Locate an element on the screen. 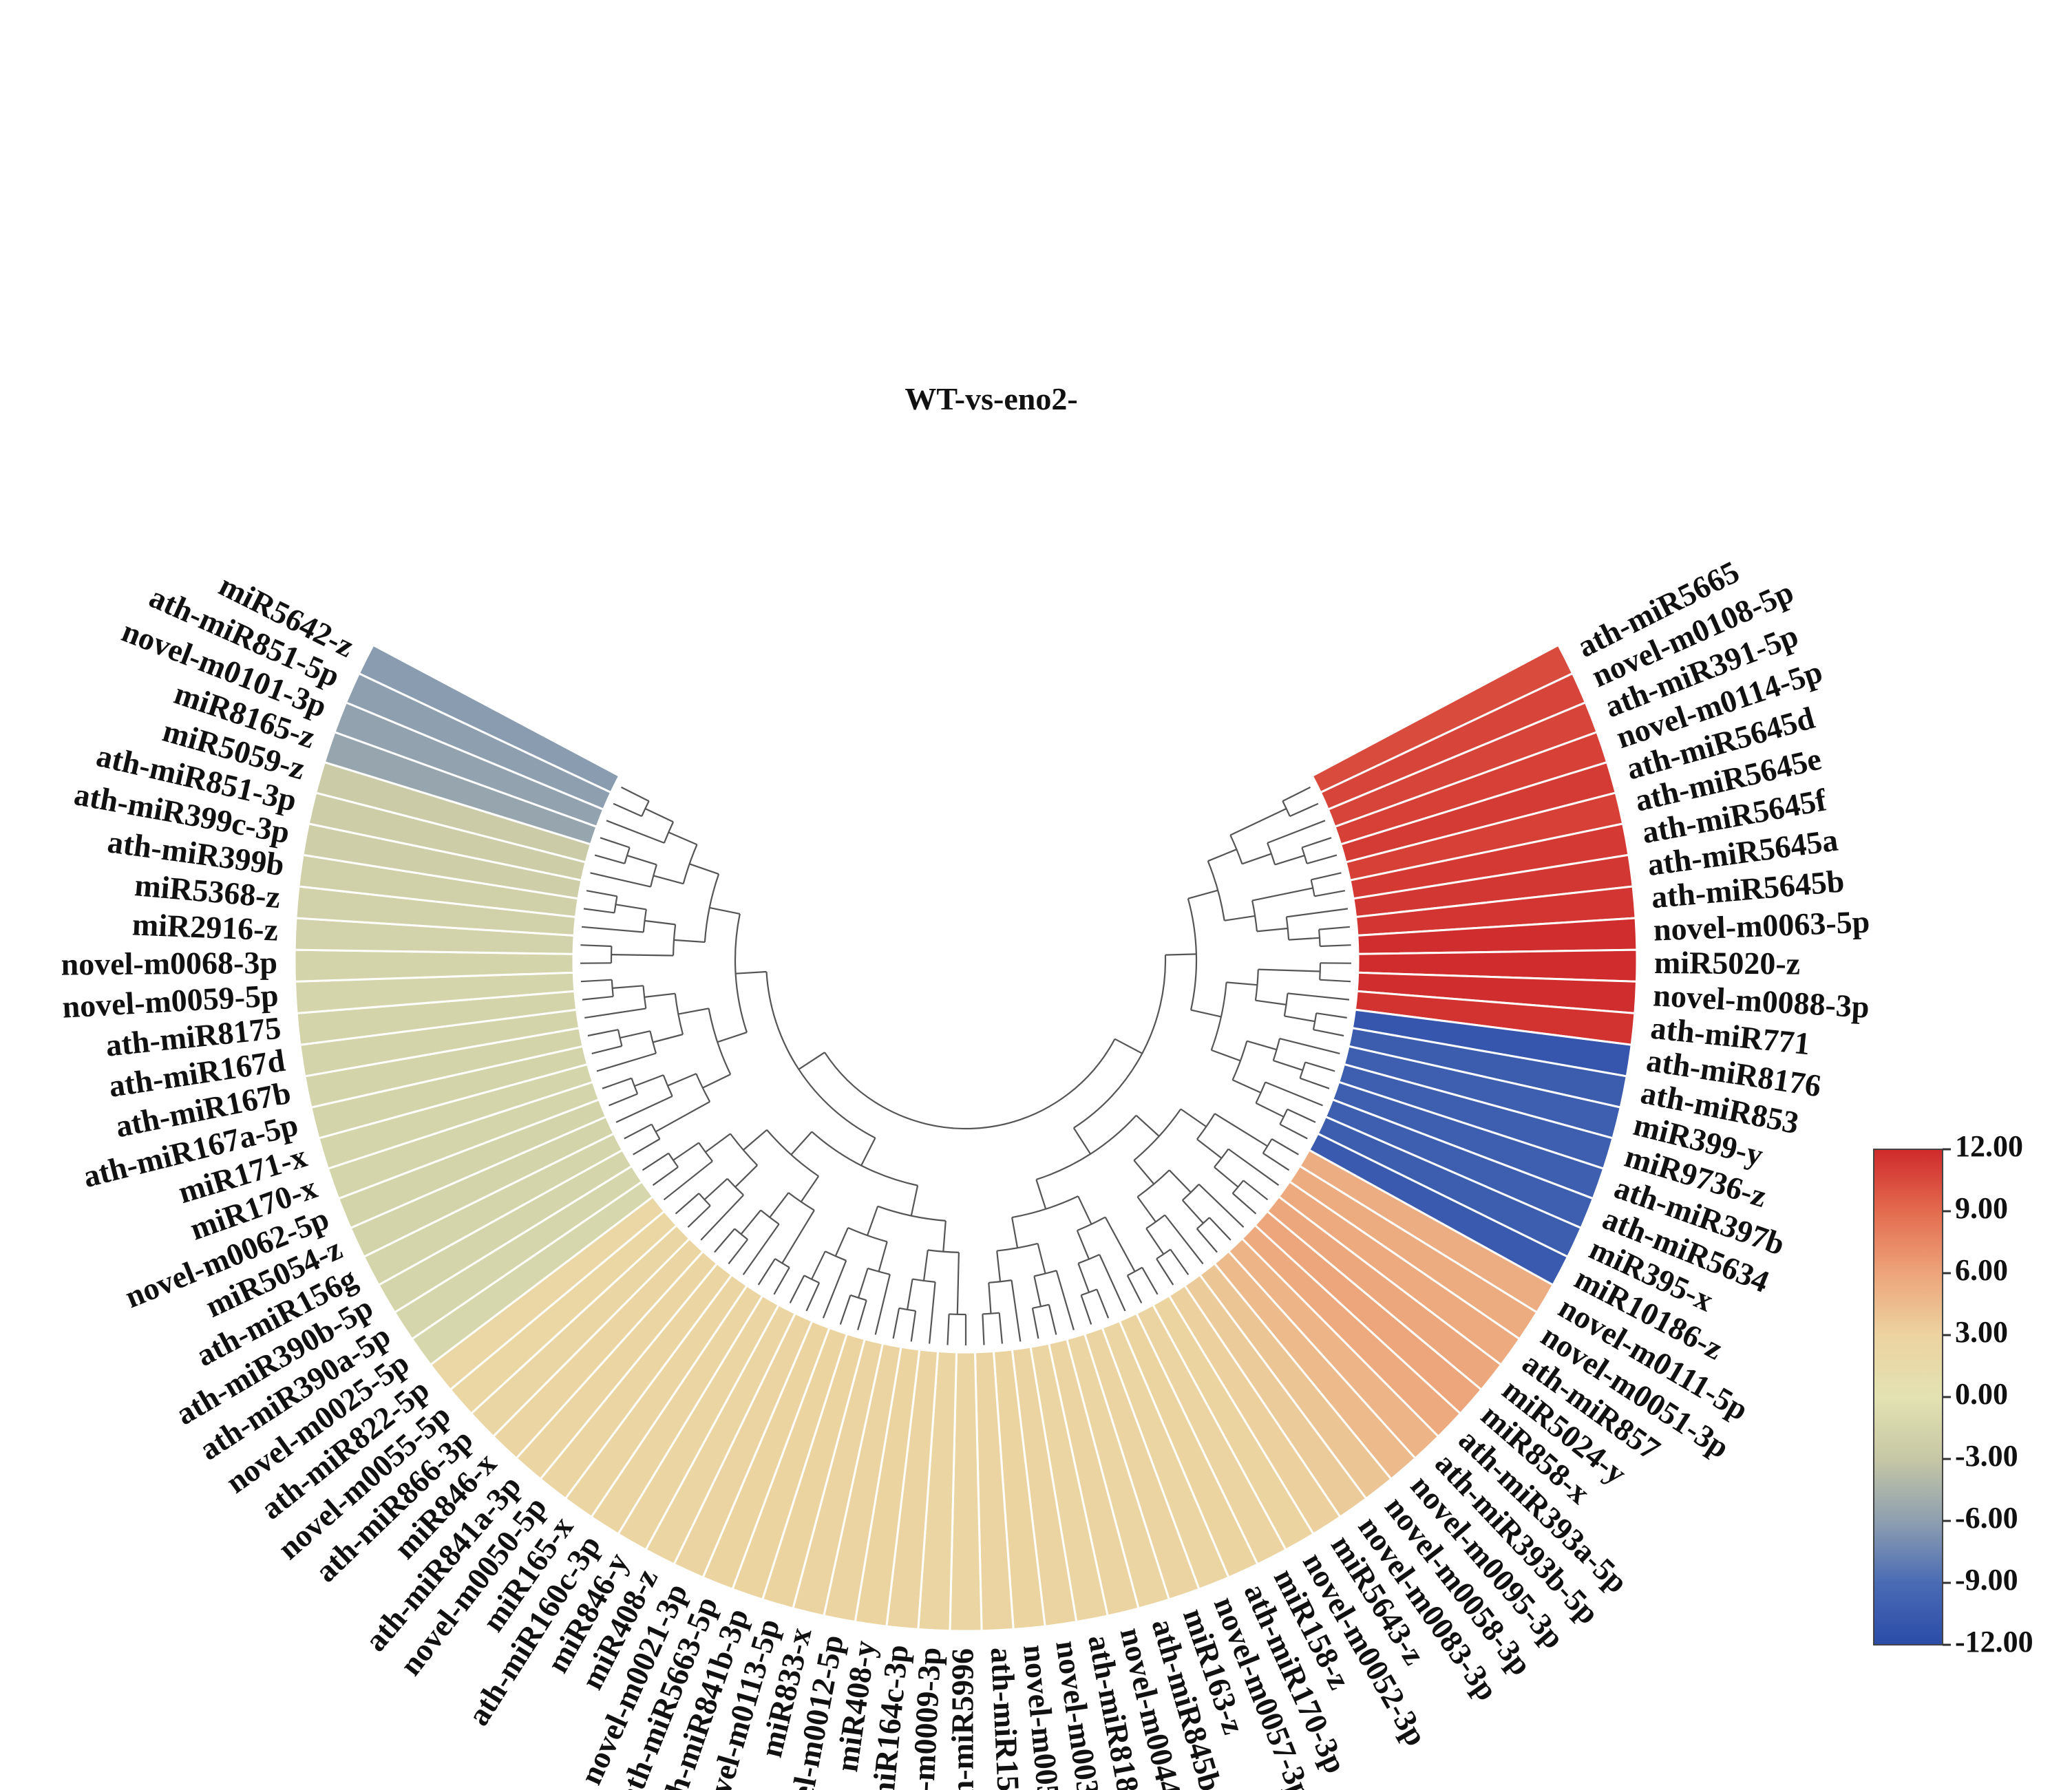 The width and height of the screenshot is (2072, 1790). heatmap-cell-miR5642-z is located at coordinates (489, 718).